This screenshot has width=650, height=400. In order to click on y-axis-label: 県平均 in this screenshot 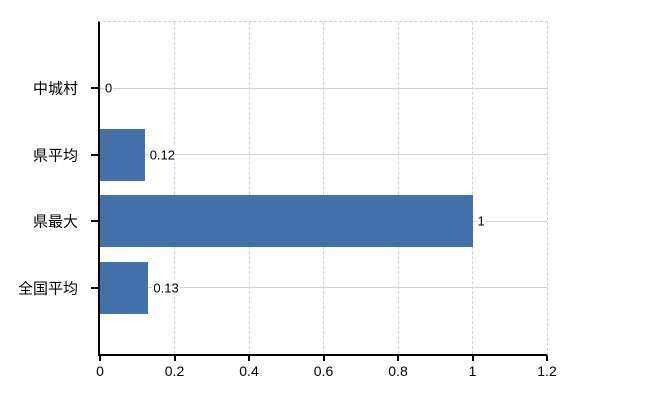, I will do `click(55, 156)`.